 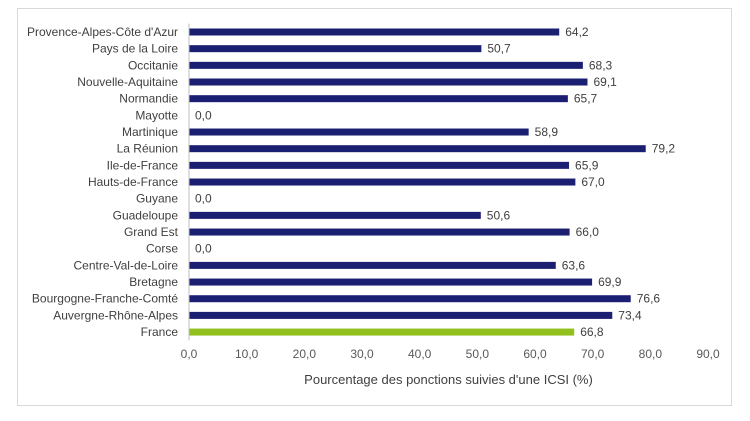 What do you see at coordinates (649, 299) in the screenshot?
I see `data-label: 76,6` at bounding box center [649, 299].